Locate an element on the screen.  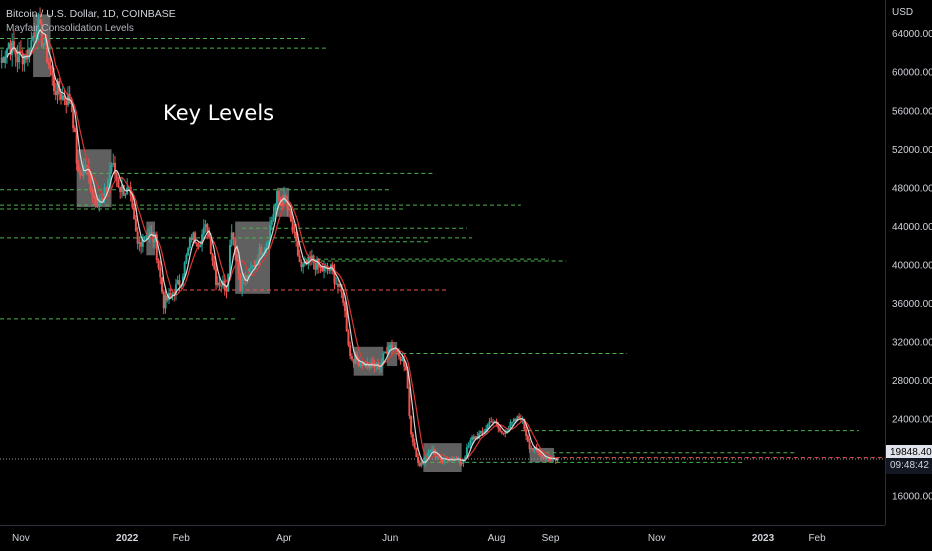
symbol-title: Bitcoin / U.S. Dollar, 1D, COINBASE is located at coordinates (91, 14).